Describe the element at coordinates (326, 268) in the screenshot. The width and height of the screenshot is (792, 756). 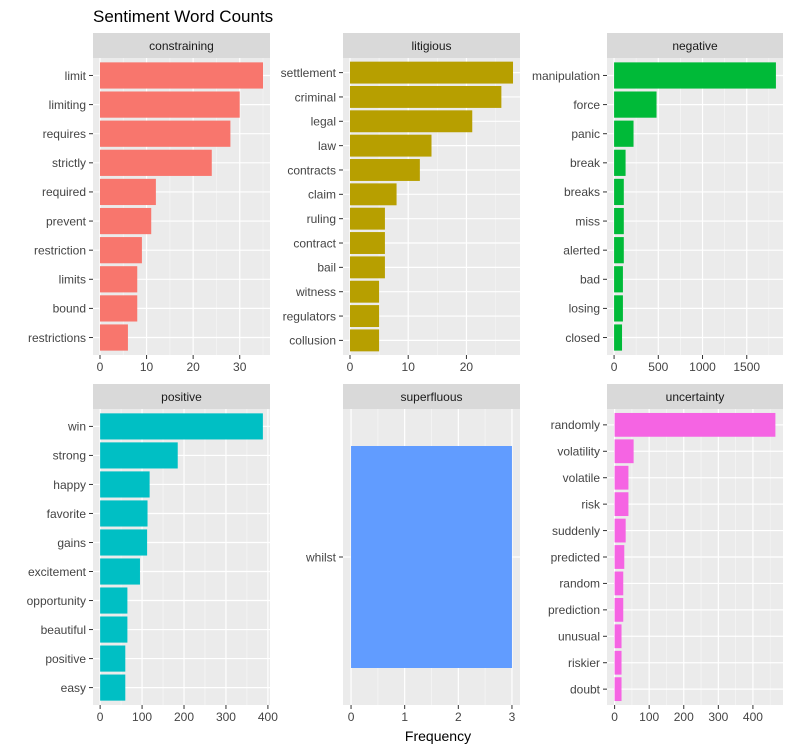
I see `y-tick-label: bail` at that location.